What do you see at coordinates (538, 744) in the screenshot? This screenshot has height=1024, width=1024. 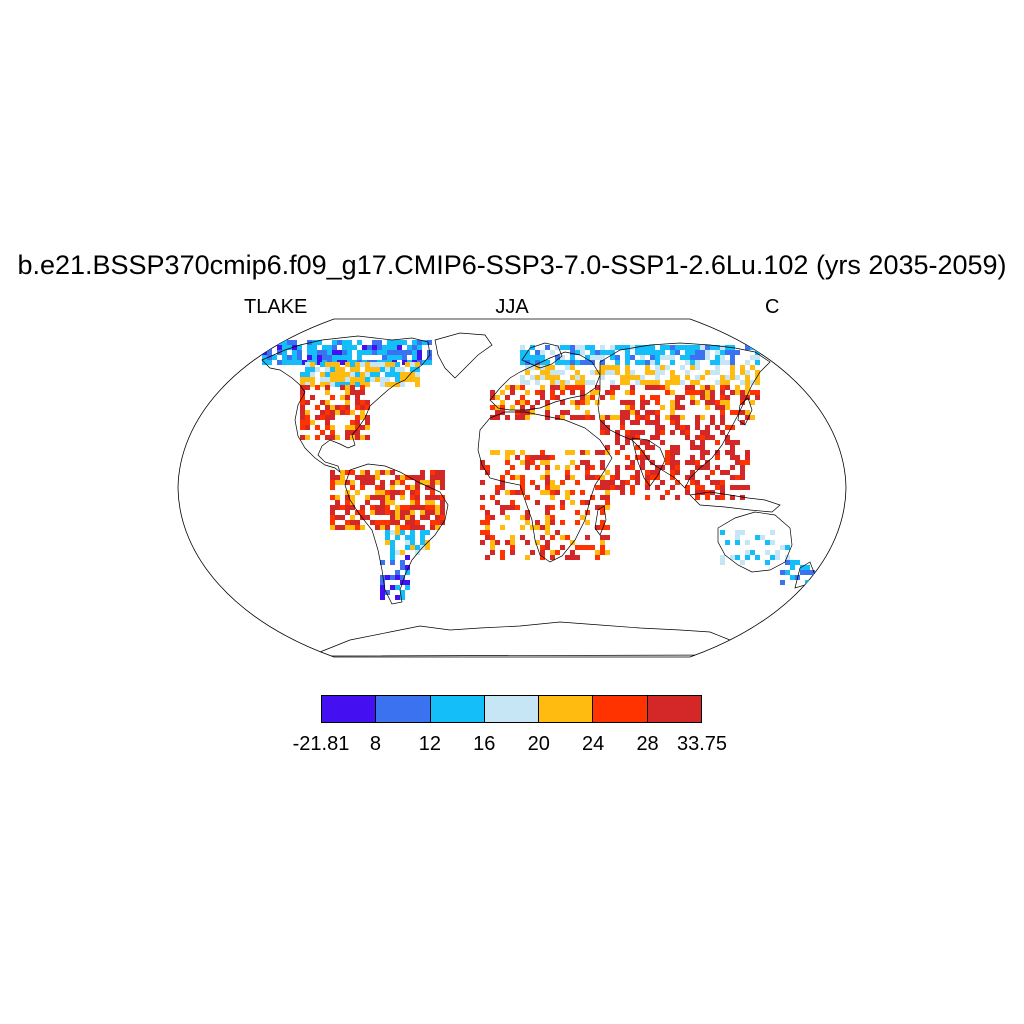 I see `colorbar-label-4: 20` at bounding box center [538, 744].